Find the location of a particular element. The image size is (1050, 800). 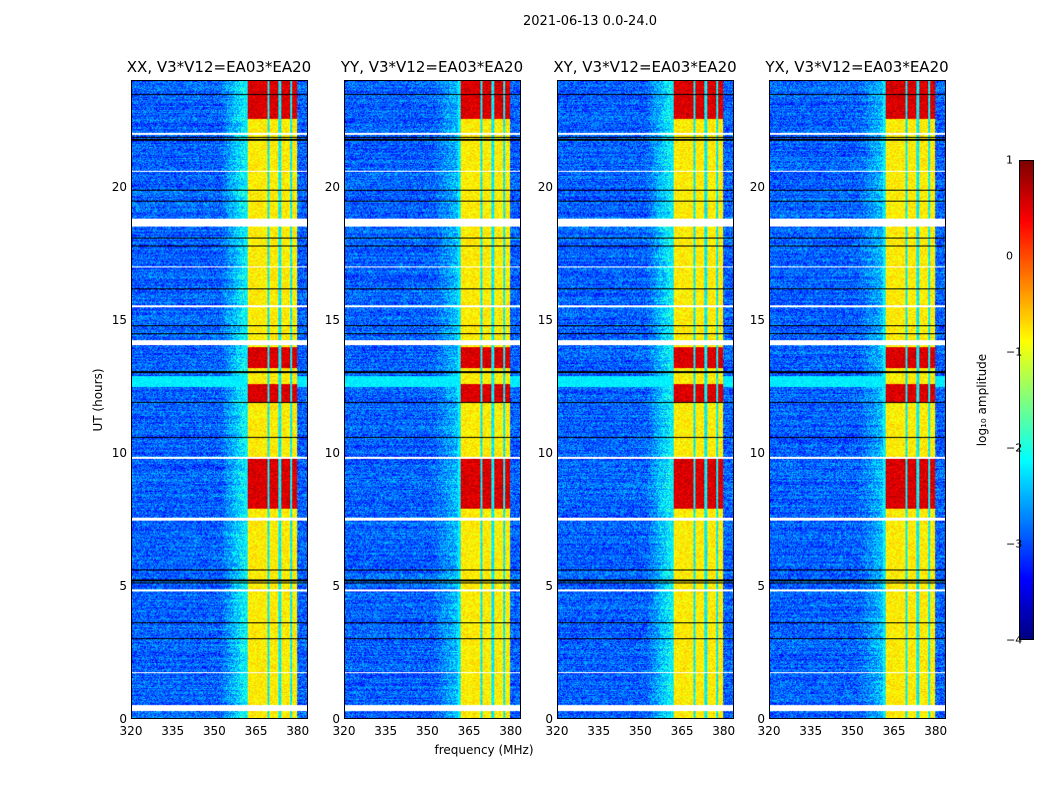

colorbar-label: log₁₀ amplitude is located at coordinates (982, 400).